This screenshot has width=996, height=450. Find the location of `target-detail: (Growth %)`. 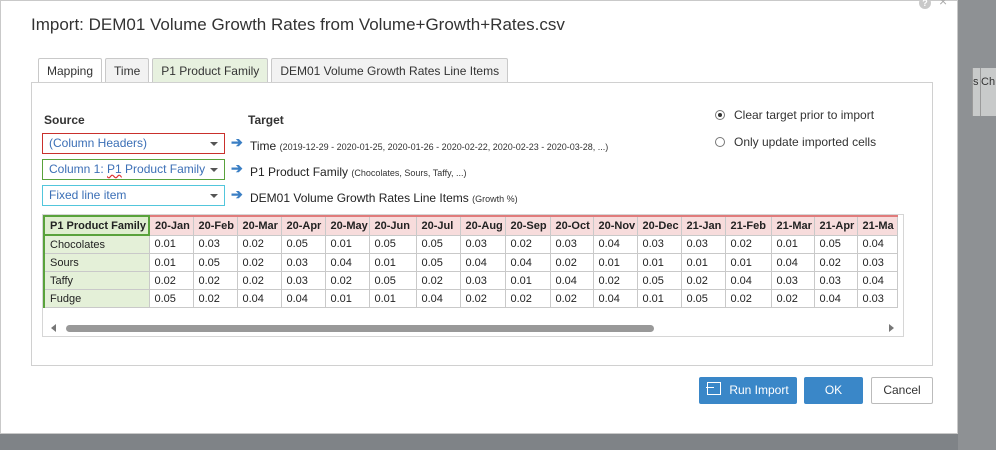

target-detail: (Growth %) is located at coordinates (495, 199).